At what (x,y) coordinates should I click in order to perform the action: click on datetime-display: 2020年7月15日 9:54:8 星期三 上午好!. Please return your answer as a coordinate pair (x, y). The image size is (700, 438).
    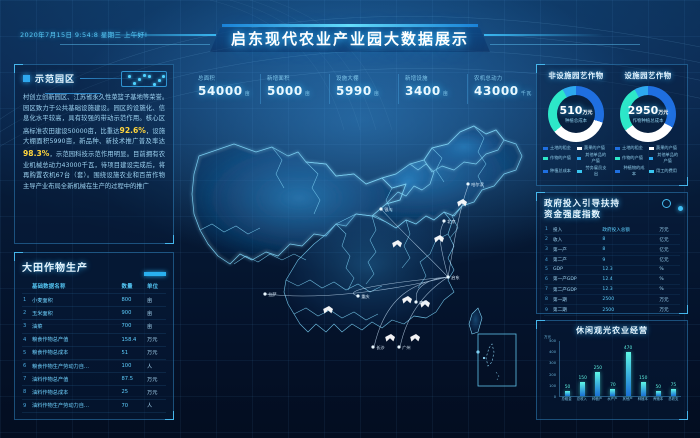
    Looking at the image, I should click on (84, 35).